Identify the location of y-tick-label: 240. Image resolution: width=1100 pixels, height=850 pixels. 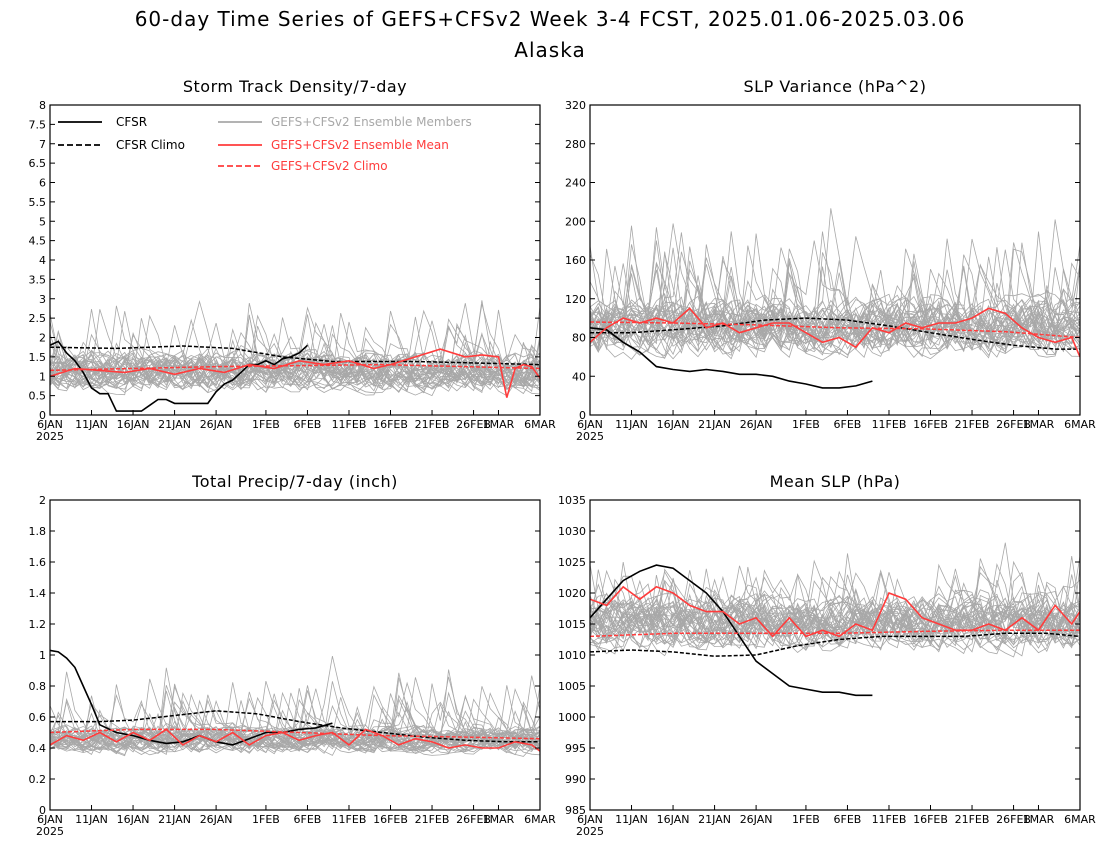
(575, 183).